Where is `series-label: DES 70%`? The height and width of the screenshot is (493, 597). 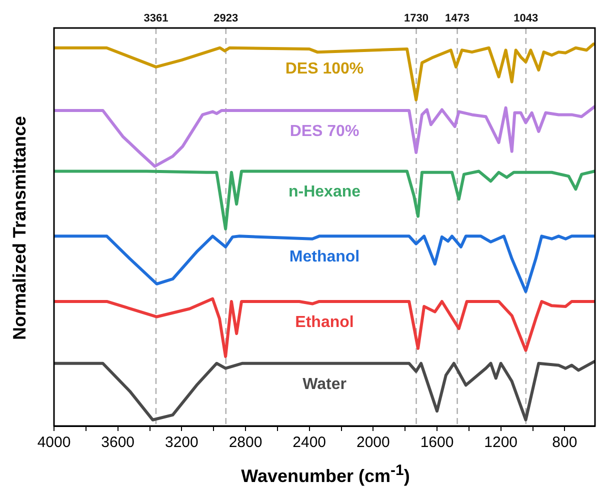
series-label: DES 70% is located at coordinates (325, 131).